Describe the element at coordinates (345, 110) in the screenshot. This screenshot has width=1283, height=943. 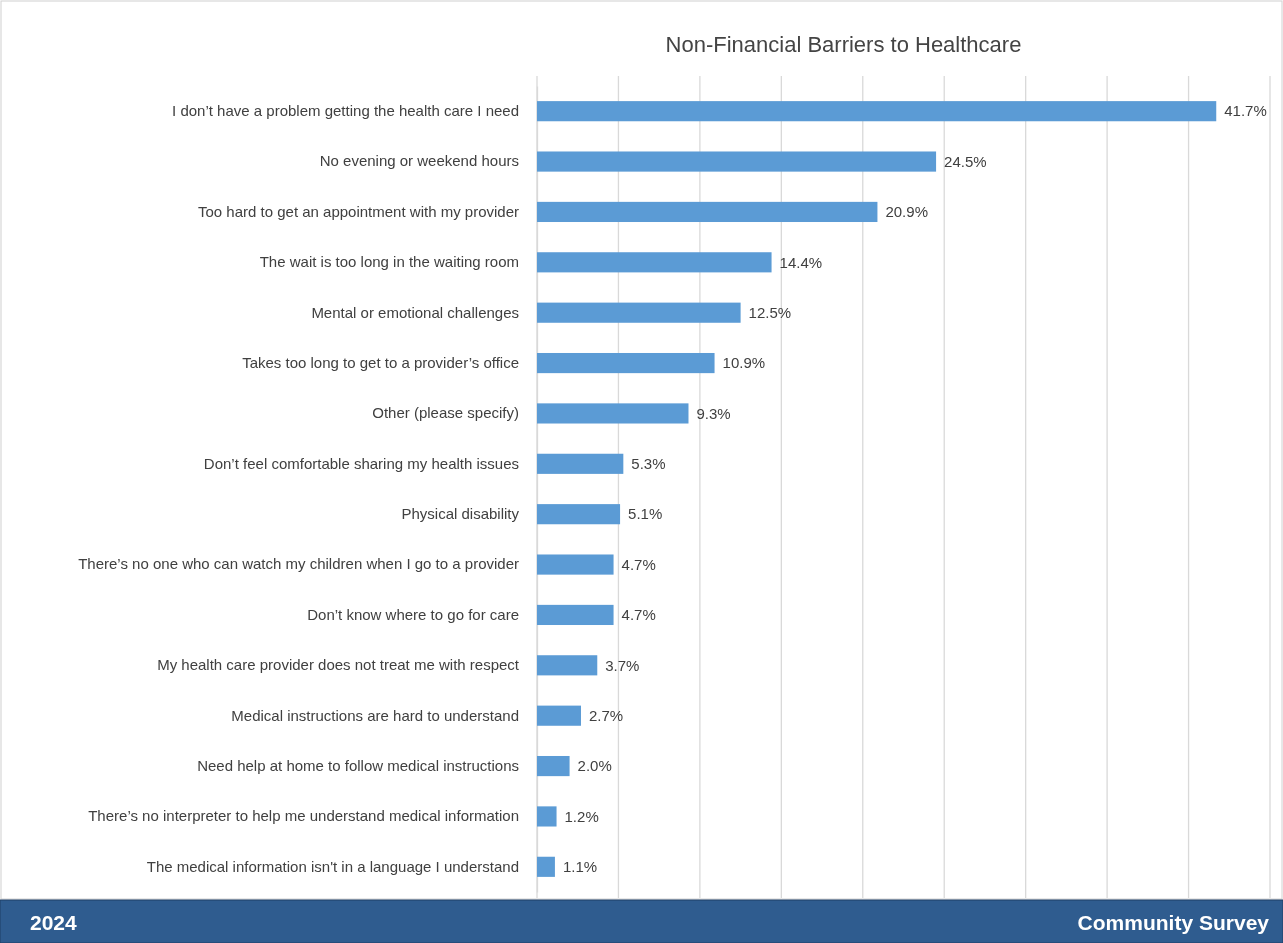
I see `y-tick-label: I don’t have a problem getting the health care I need` at that location.